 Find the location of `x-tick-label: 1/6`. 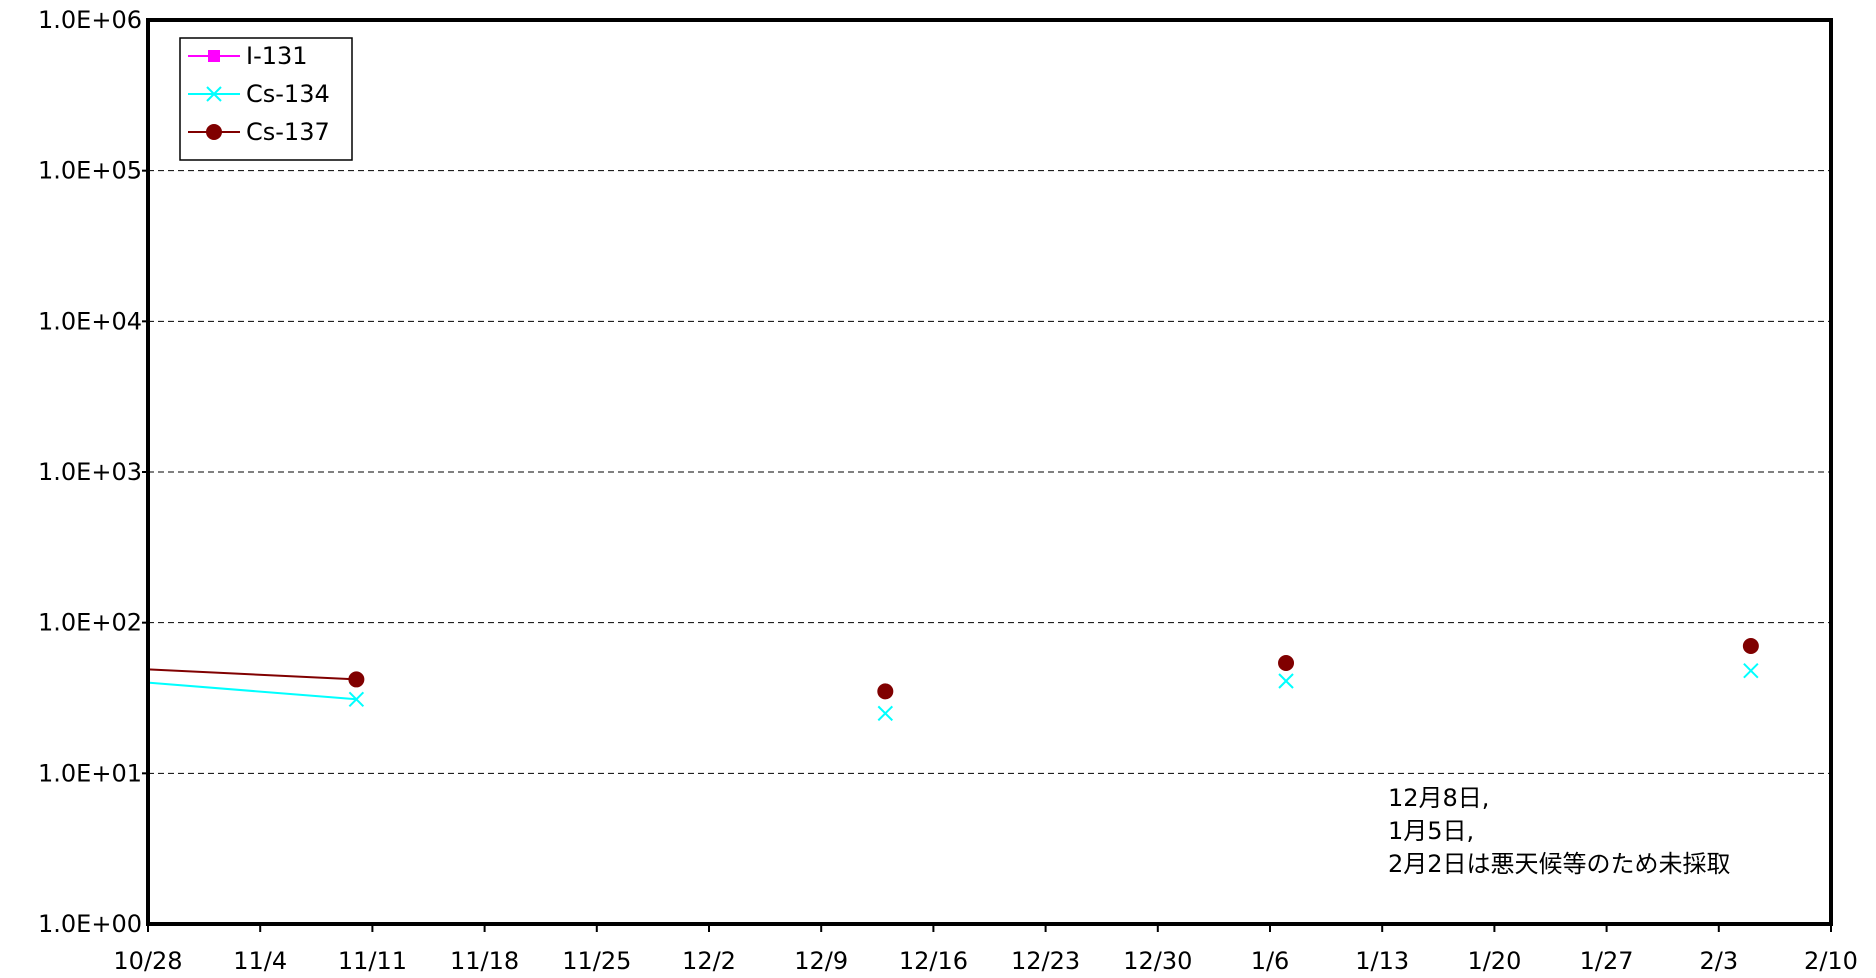

x-tick-label: 1/6 is located at coordinates (1270, 961).